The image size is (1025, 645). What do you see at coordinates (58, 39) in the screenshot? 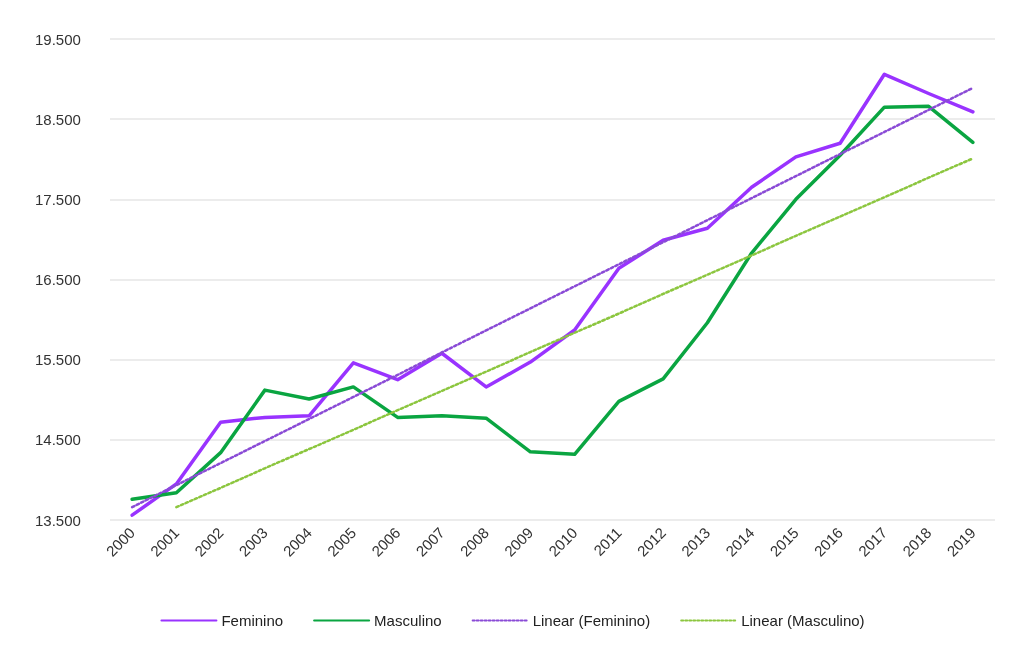
I see `y-tick-label: 19.500` at bounding box center [58, 39].